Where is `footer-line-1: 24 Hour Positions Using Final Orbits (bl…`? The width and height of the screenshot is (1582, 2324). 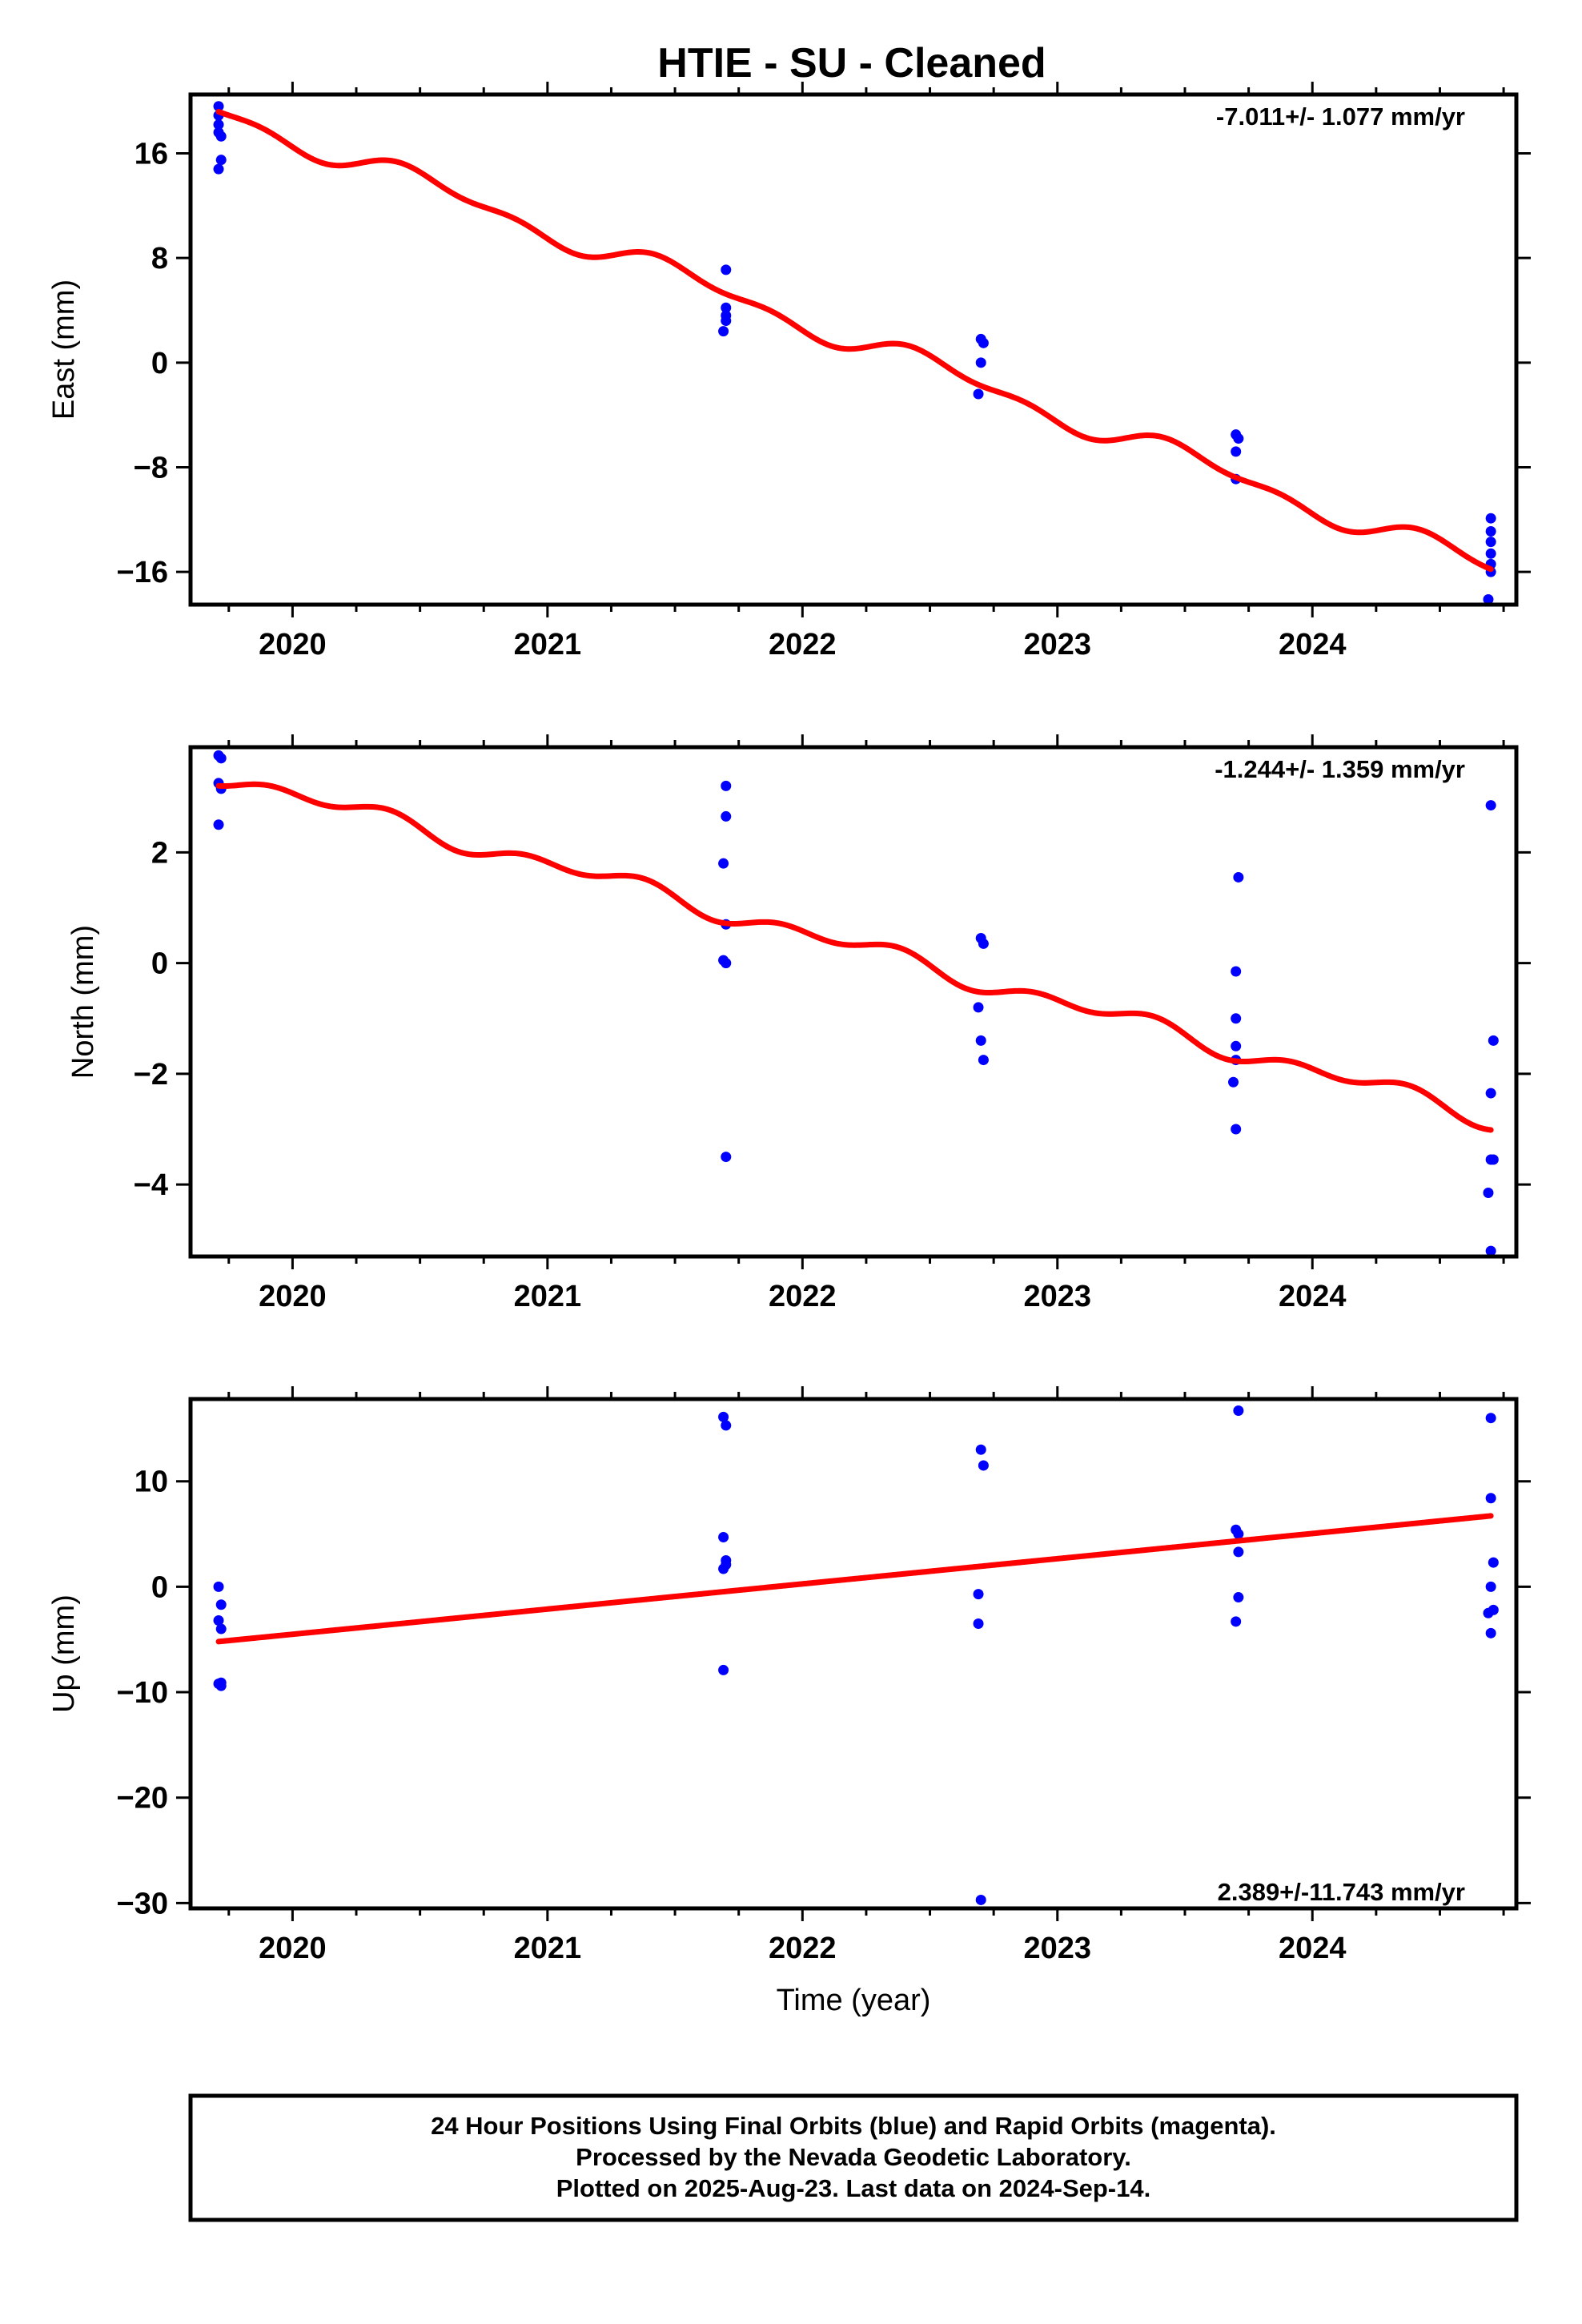 footer-line-1: 24 Hour Positions Using Final Orbits (bl… is located at coordinates (853, 2126).